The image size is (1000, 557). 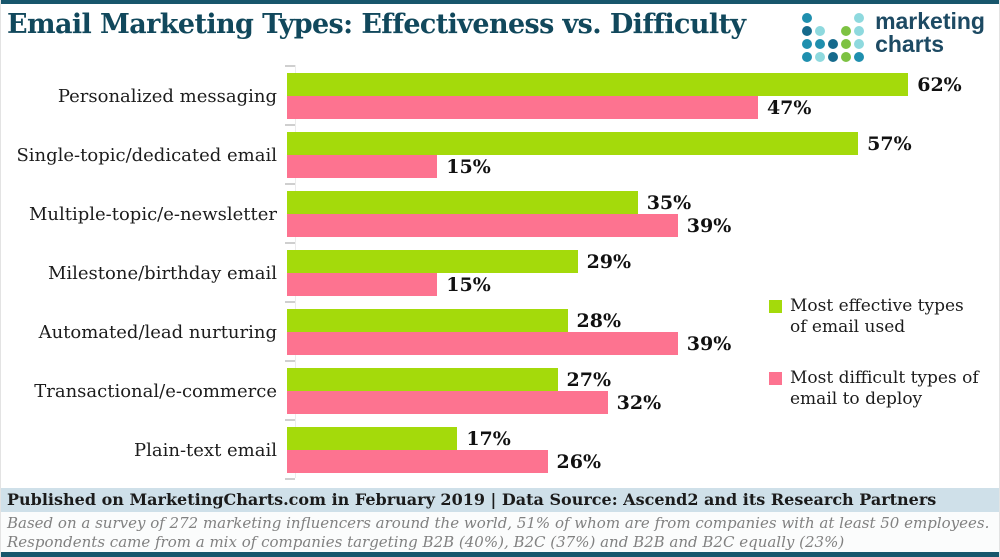 What do you see at coordinates (669, 202) in the screenshot?
I see `bar-value-label: 35%` at bounding box center [669, 202].